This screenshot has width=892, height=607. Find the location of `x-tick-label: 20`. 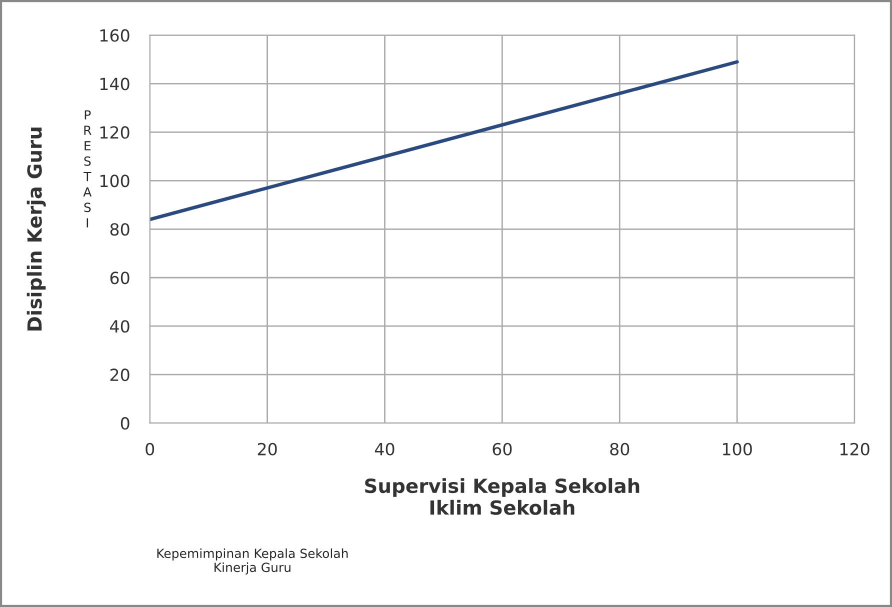

x-tick-label: 20 is located at coordinates (267, 449).